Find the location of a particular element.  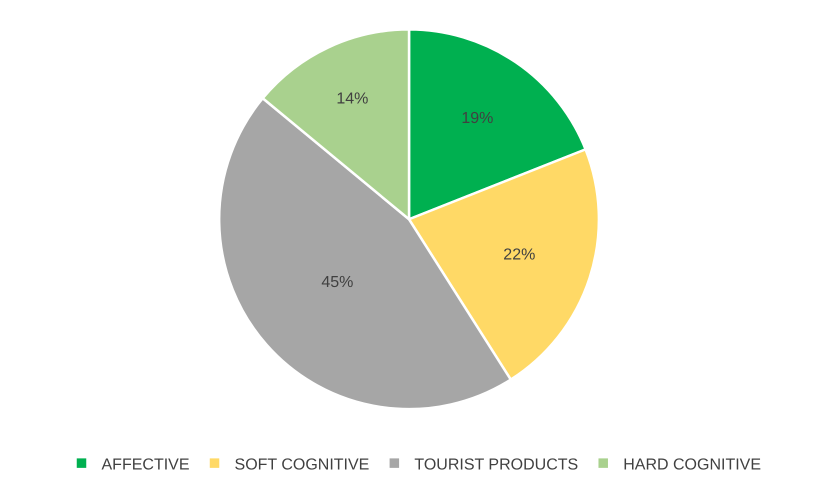

legend-label: SOFT COGNITIVE is located at coordinates (302, 465).